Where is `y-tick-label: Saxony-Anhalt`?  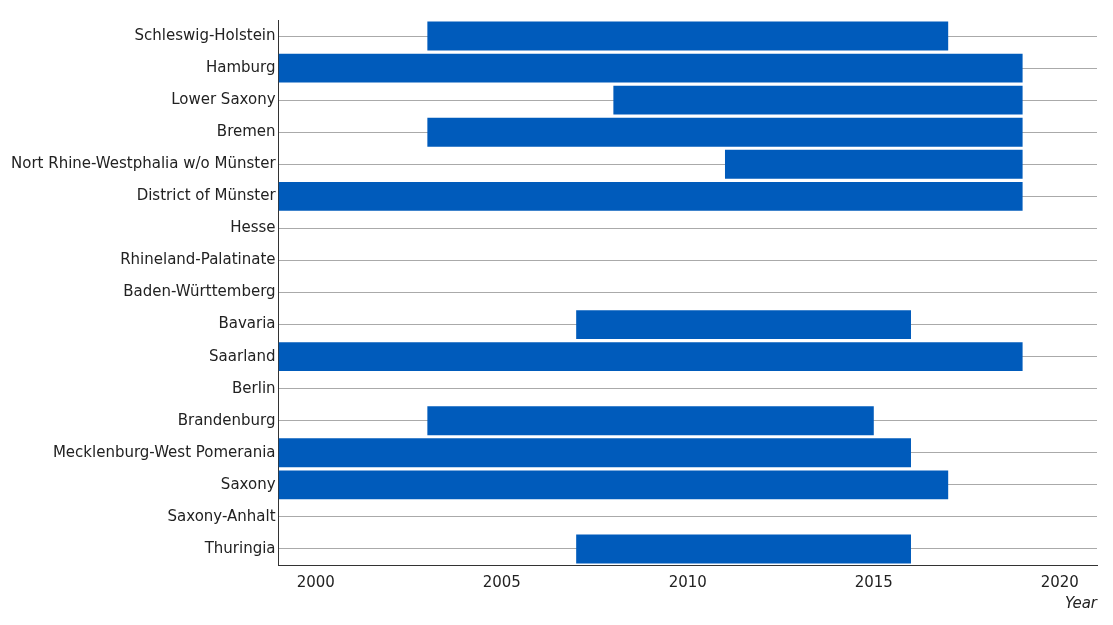 y-tick-label: Saxony-Anhalt is located at coordinates (221, 515).